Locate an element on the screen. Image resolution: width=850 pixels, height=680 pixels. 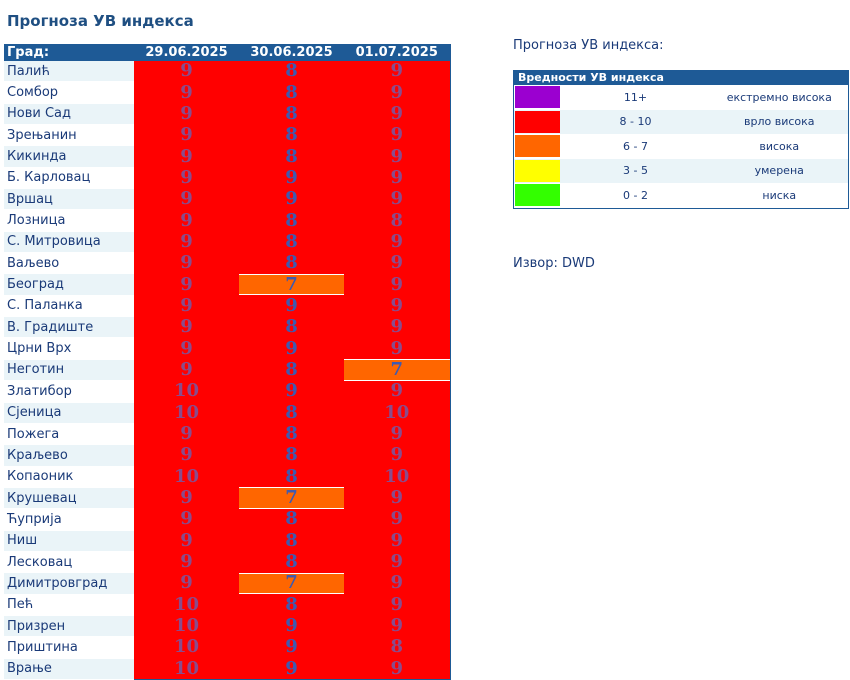
table-header-row: Град: 29.06.2025 30.06.2025 01.07.2025 is located at coordinates (227, 52).